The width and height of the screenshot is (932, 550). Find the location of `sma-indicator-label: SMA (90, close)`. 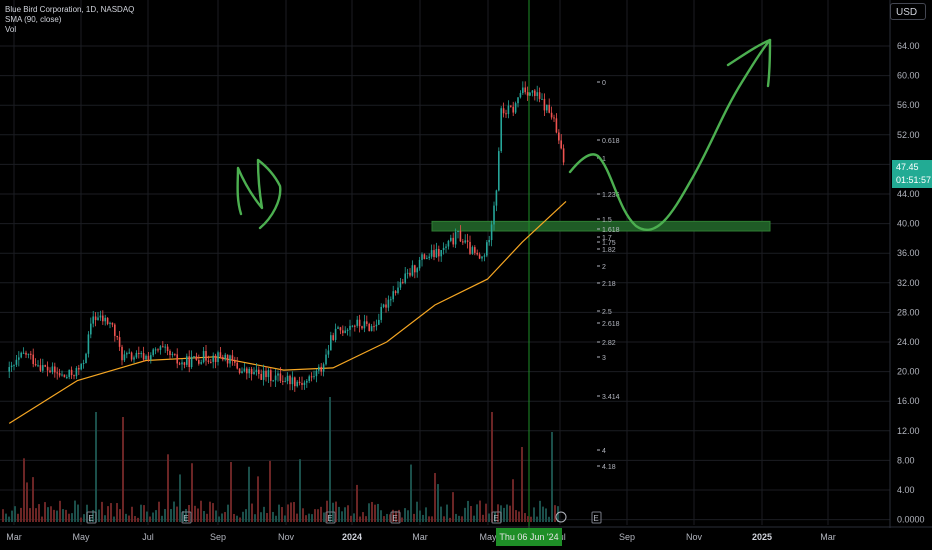

sma-indicator-label: SMA (90, close) is located at coordinates (33, 19).